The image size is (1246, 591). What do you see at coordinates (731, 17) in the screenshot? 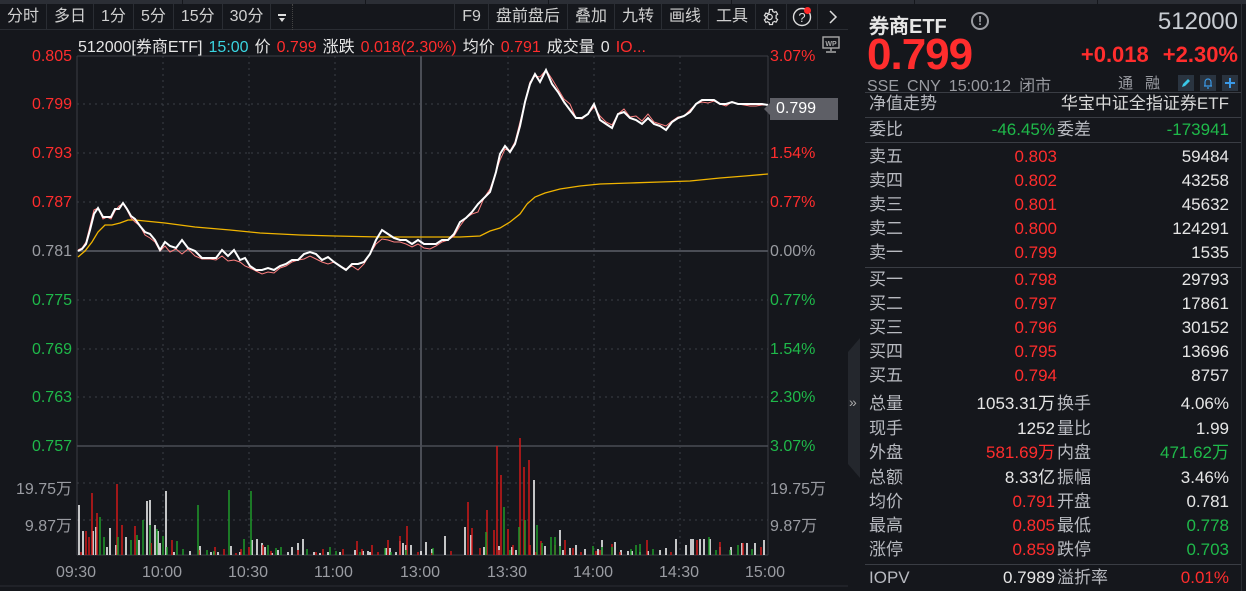
I see `tools-button: 工具` at bounding box center [731, 17].